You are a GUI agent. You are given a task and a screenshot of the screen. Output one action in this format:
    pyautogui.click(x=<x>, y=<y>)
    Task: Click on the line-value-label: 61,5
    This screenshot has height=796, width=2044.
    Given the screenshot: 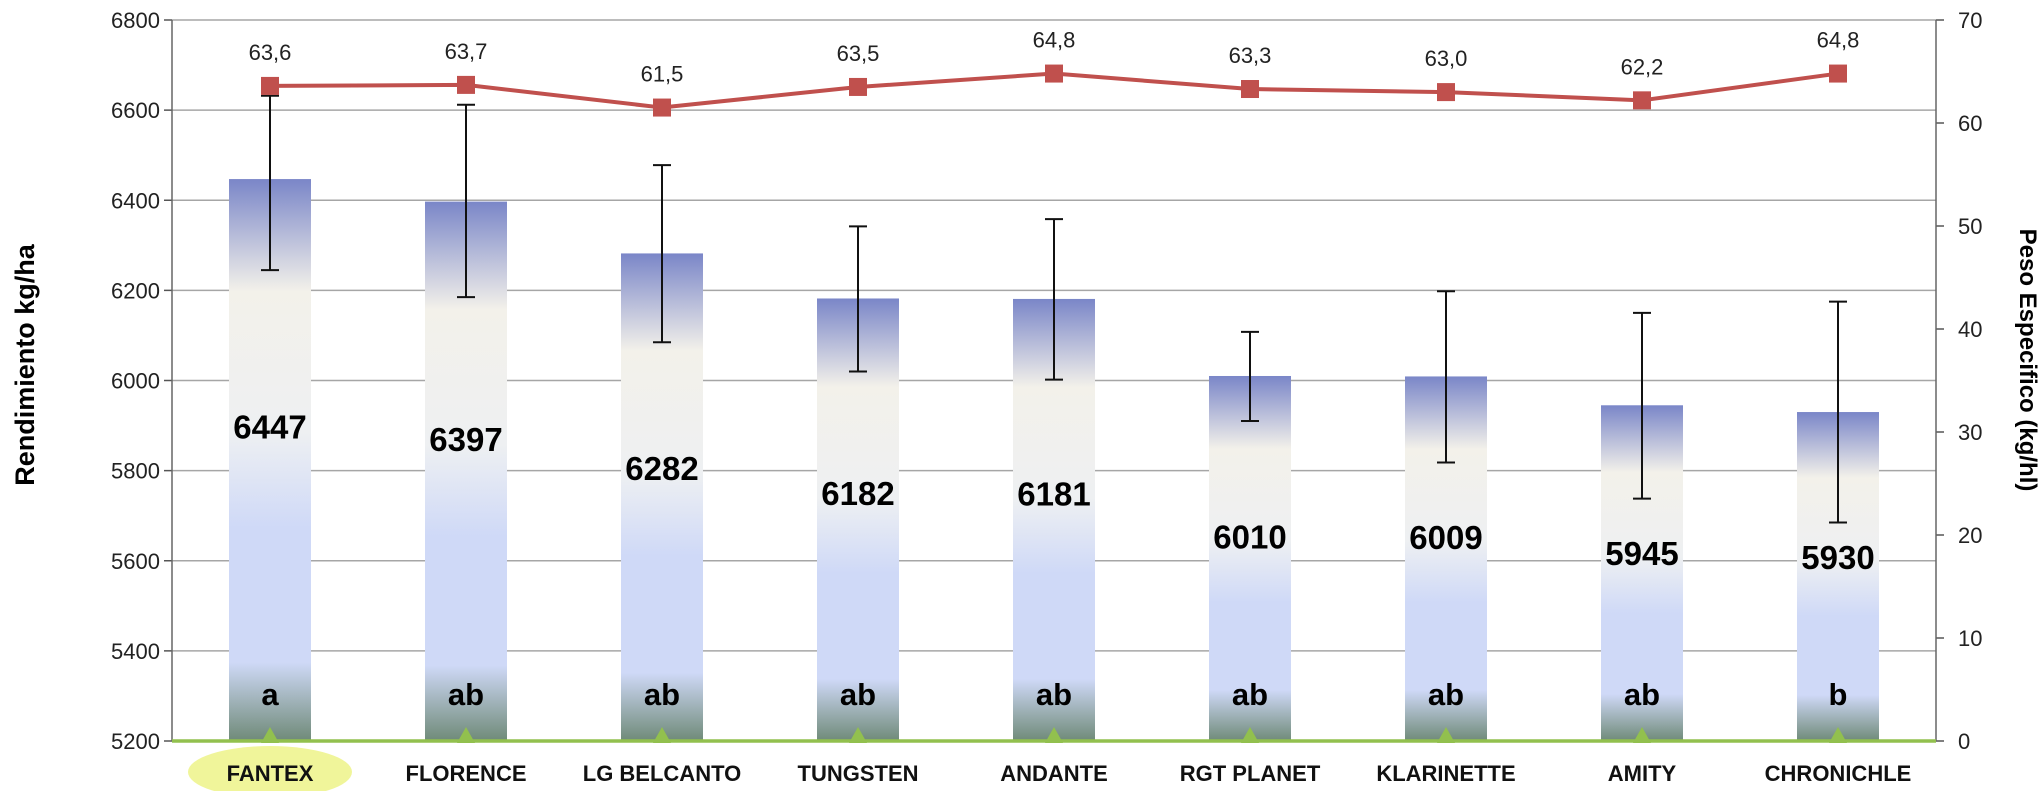 What is the action you would take?
    pyautogui.click(x=662, y=74)
    